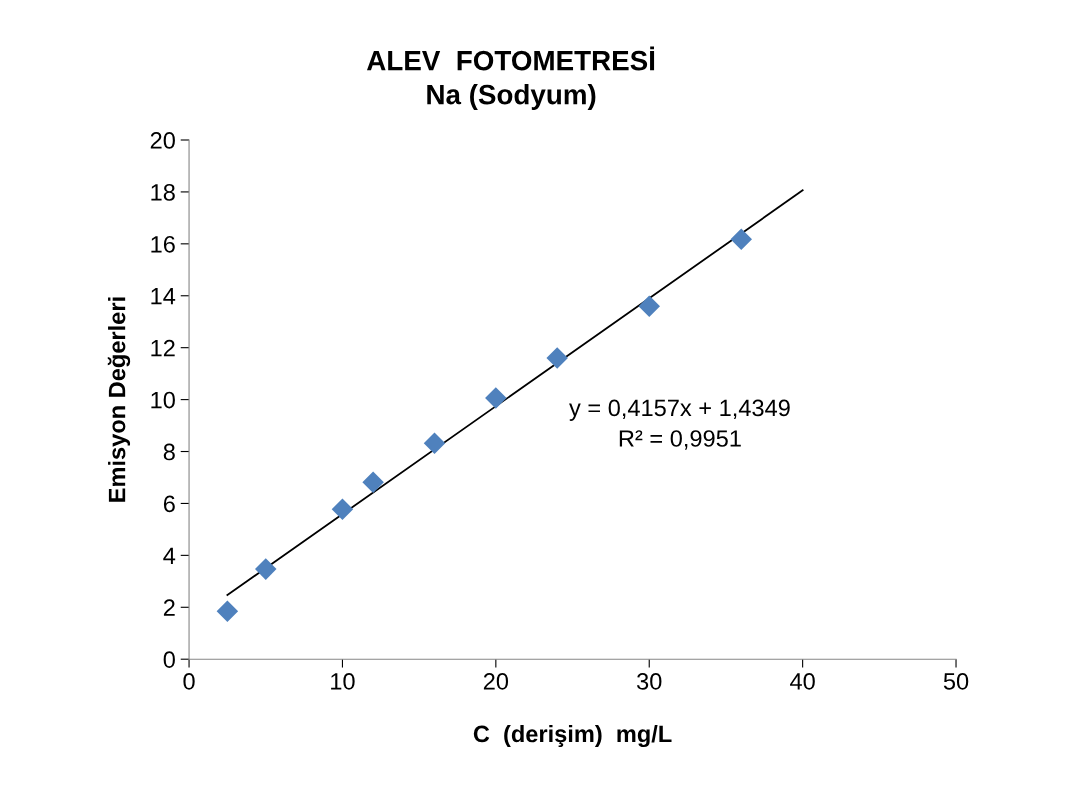 The image size is (1076, 800). I want to click on y-tick-label: 2, so click(169, 607).